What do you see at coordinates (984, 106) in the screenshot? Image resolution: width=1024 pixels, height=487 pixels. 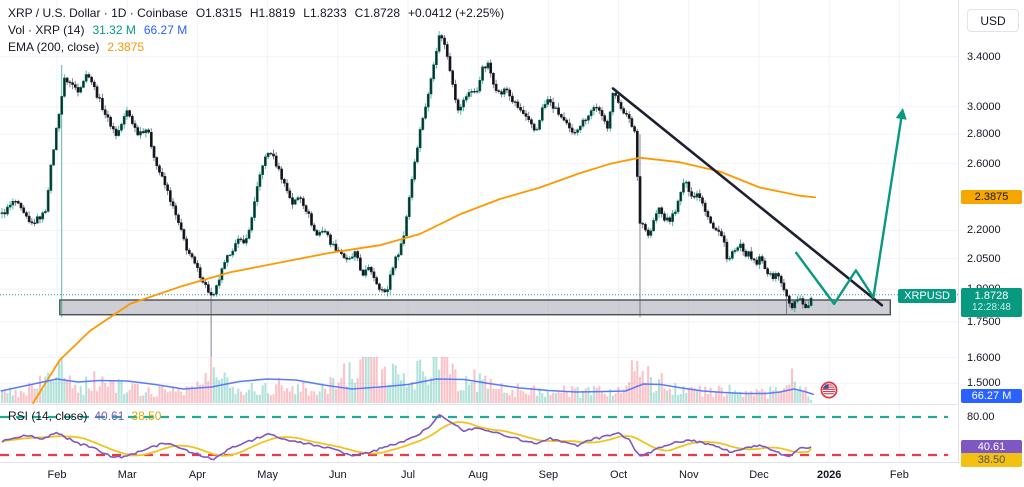 I see `price-tick: 3.0000` at bounding box center [984, 106].